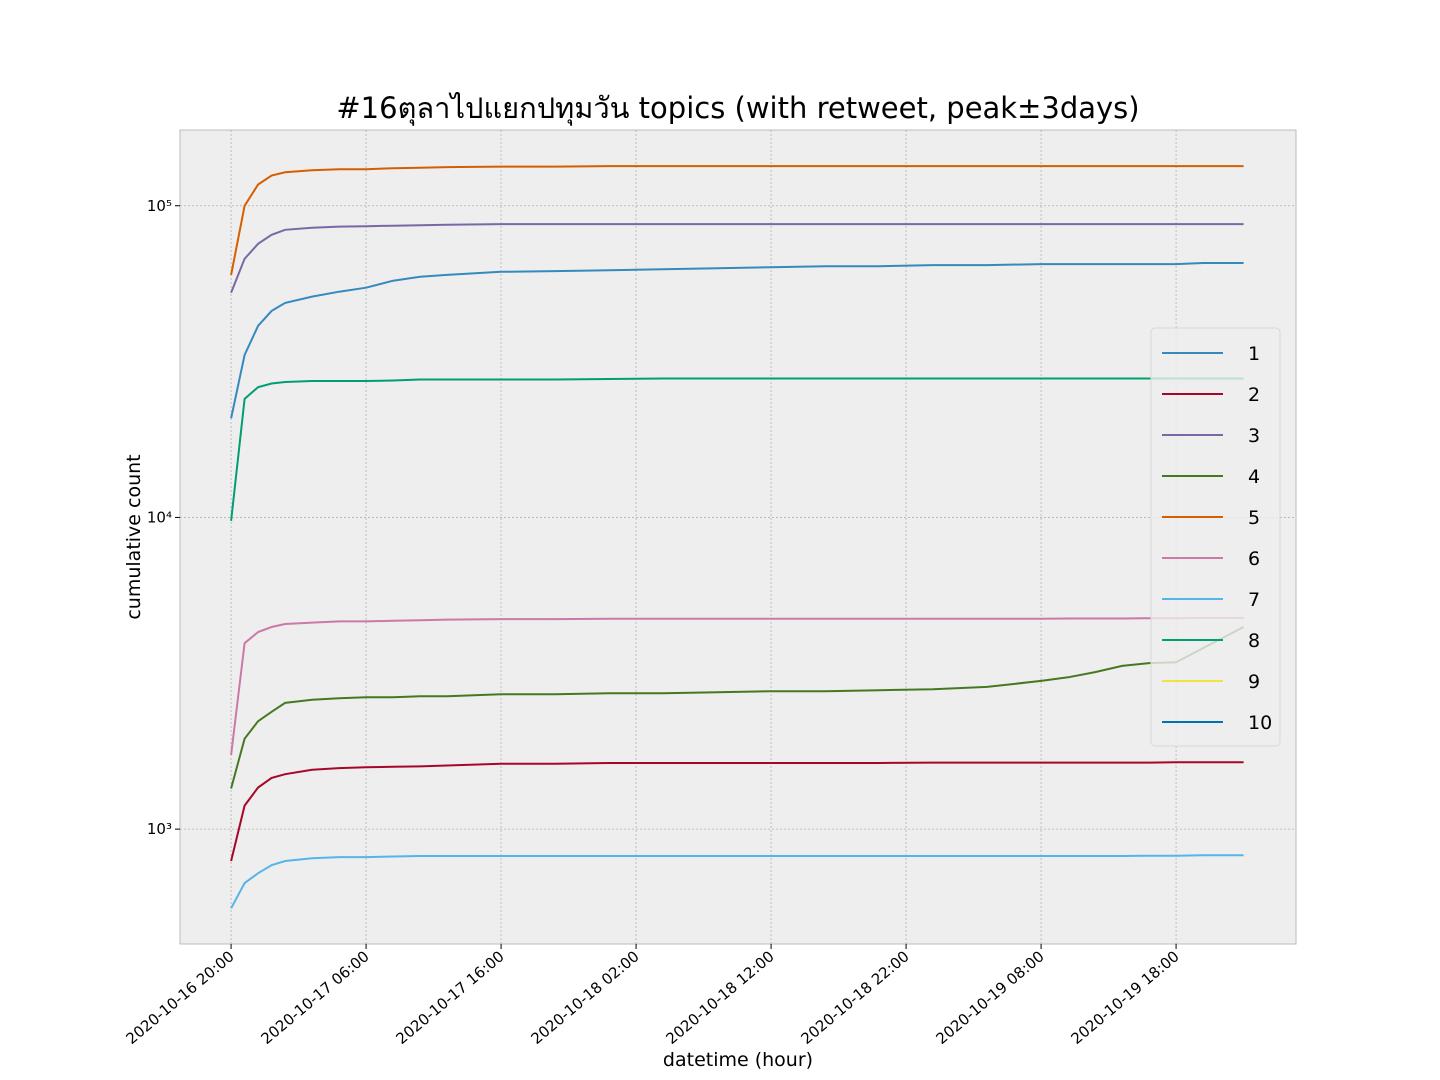  What do you see at coordinates (1254, 354) in the screenshot?
I see `legend-label: 1` at bounding box center [1254, 354].